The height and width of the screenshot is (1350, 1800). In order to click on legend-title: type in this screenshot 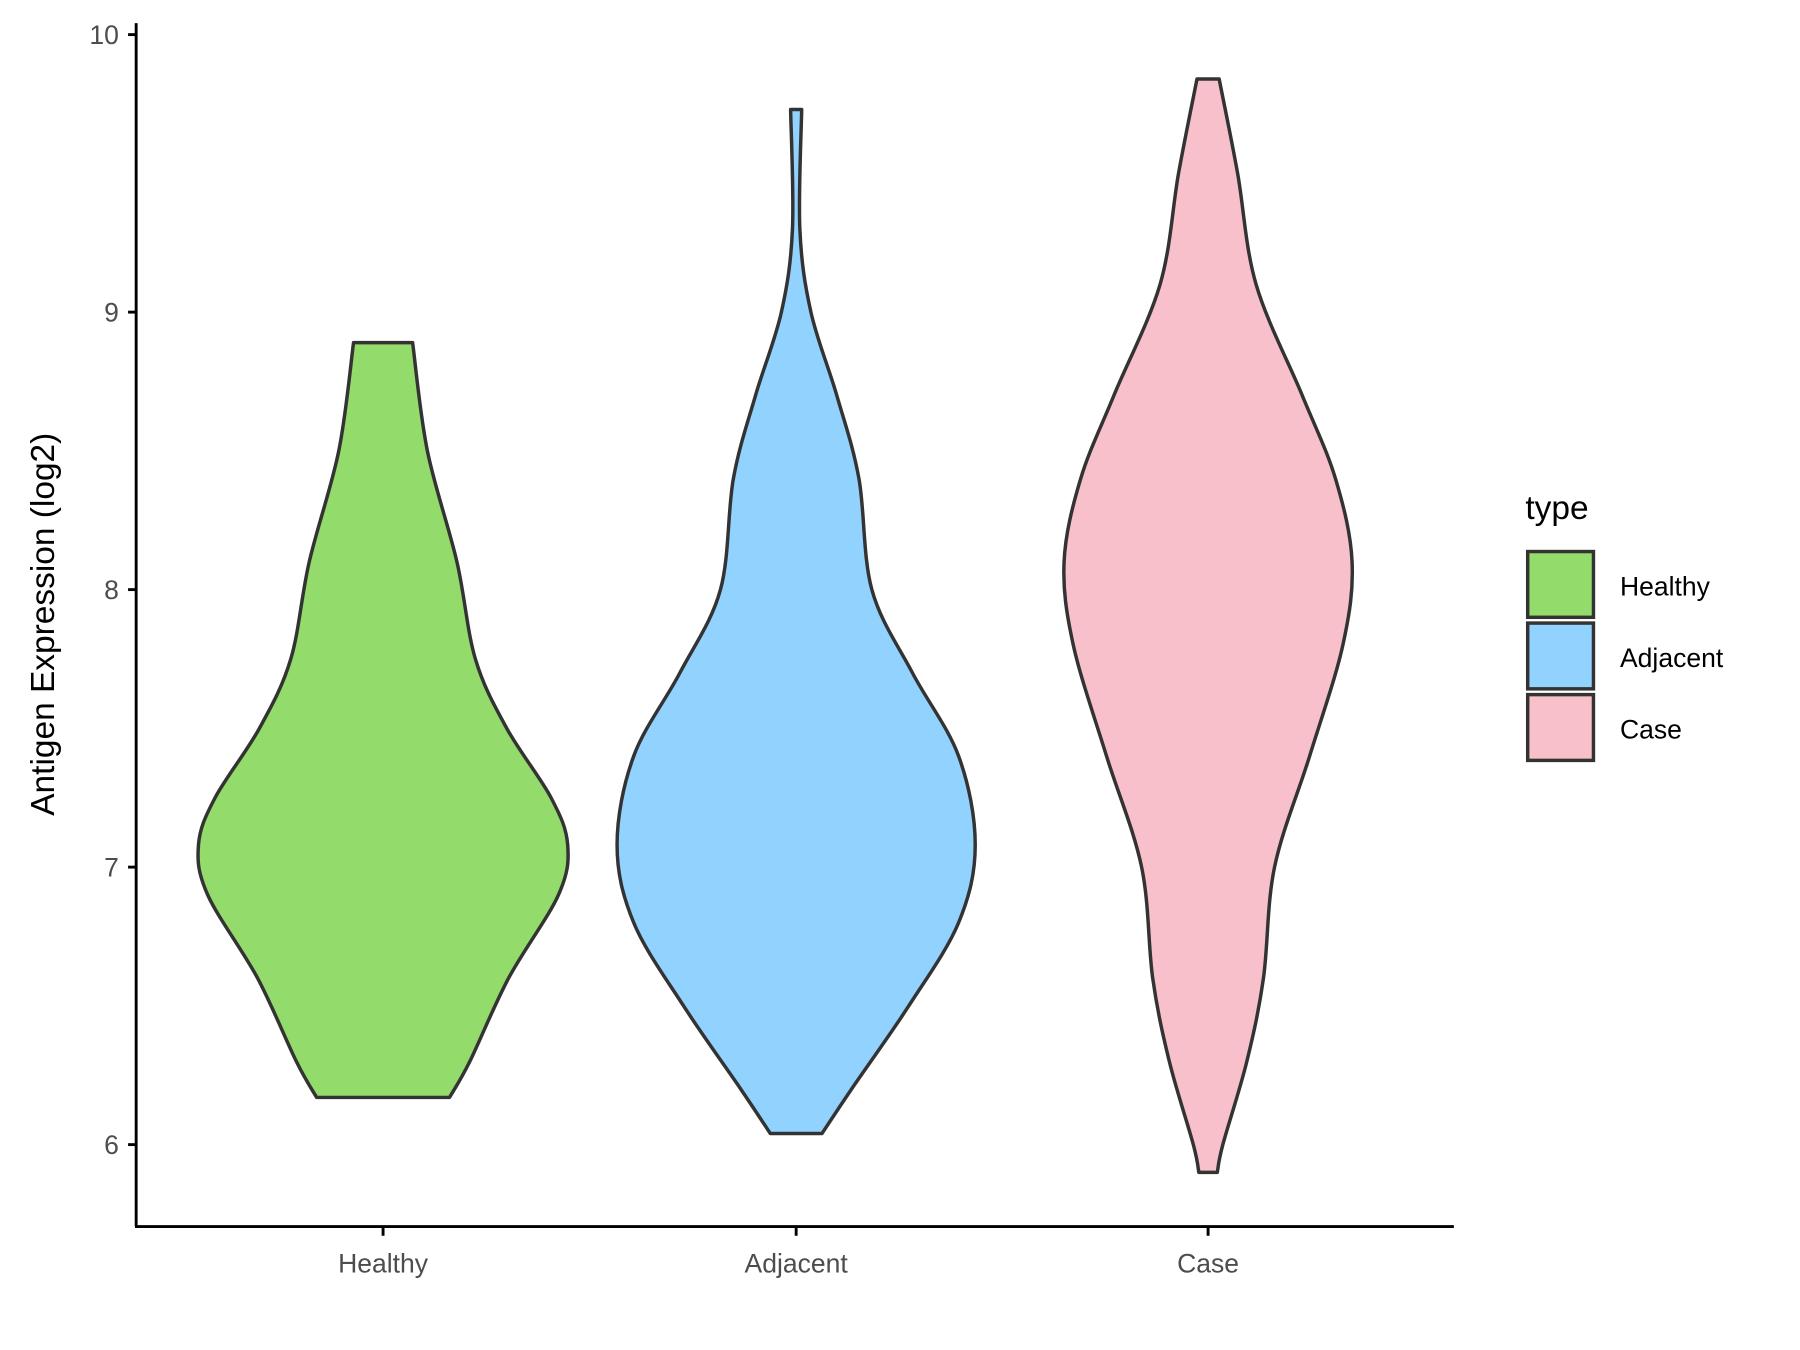, I will do `click(1556, 508)`.